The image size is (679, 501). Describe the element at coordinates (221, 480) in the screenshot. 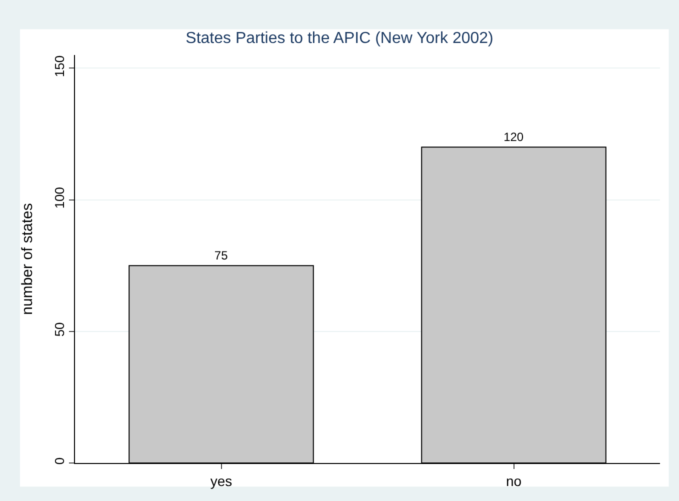

I see `x-tick-label: yes` at that location.